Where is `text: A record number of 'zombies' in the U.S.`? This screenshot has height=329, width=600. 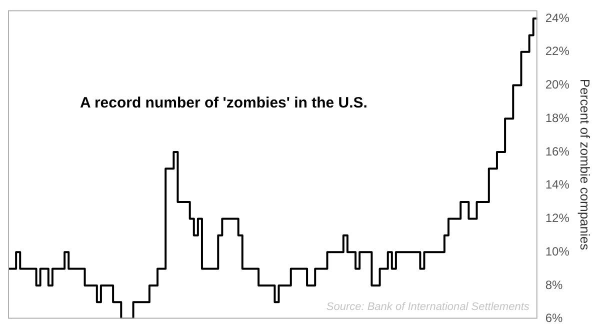
text: A record number of 'zombies' in the U.S. is located at coordinates (224, 103).